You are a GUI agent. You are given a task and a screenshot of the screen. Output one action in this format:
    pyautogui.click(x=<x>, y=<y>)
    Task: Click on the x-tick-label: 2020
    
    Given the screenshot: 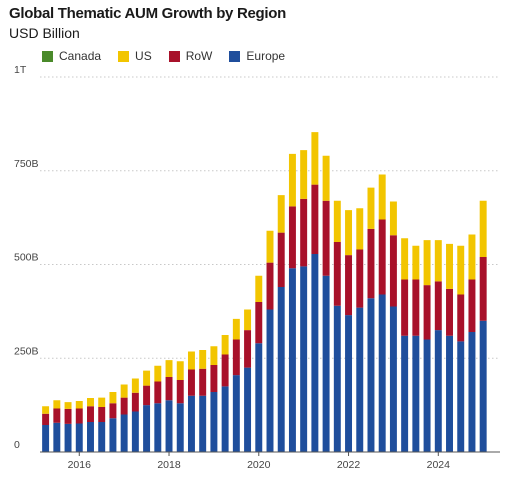 What is the action you would take?
    pyautogui.click(x=259, y=465)
    